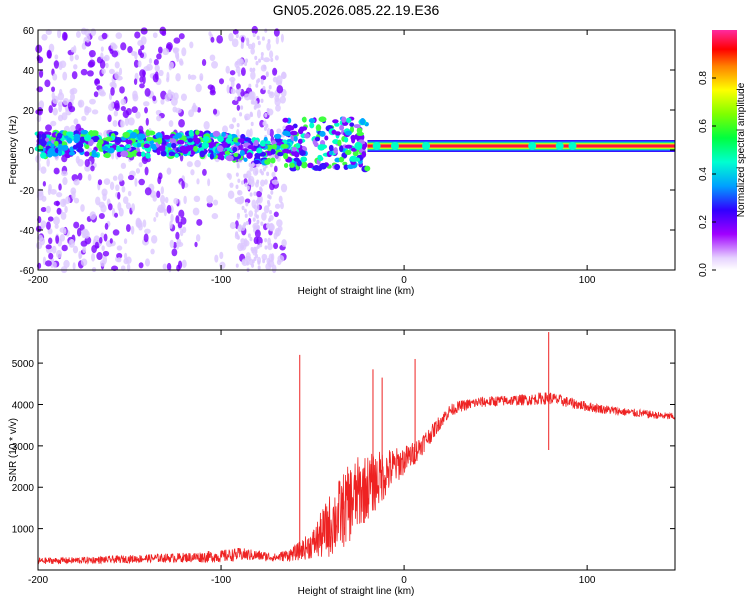 Image resolution: width=750 pixels, height=600 pixels. Describe the element at coordinates (587, 580) in the screenshot. I see `x-tick-label: 100` at that location.